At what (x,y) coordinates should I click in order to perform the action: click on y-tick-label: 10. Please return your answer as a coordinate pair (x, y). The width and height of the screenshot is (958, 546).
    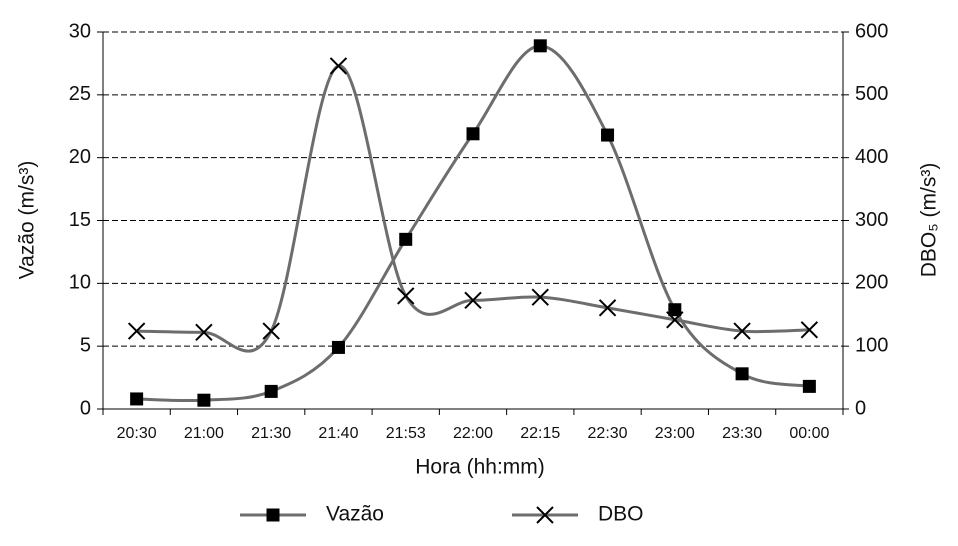
    Looking at the image, I should click on (80, 283).